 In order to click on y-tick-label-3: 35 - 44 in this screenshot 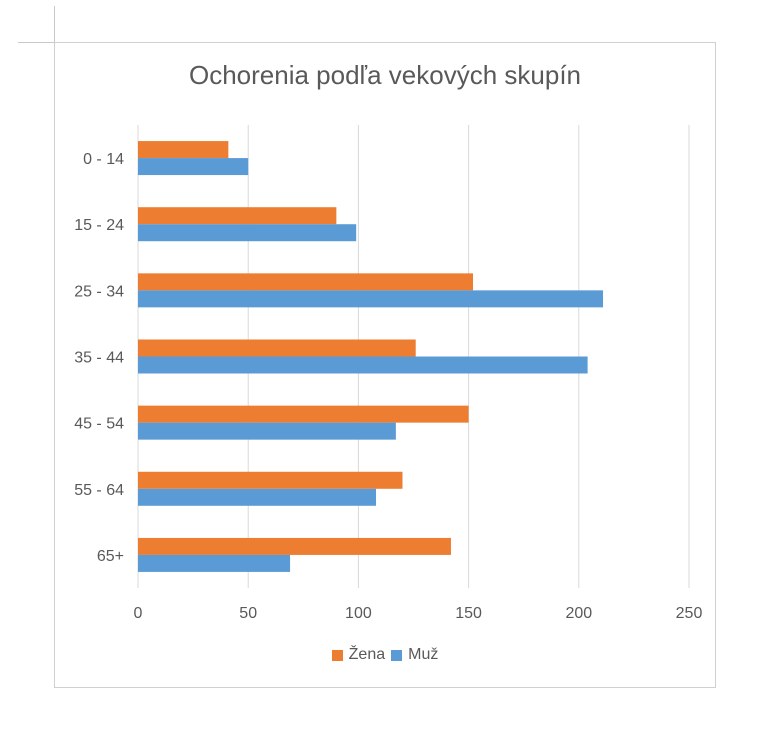, I will do `click(99, 358)`.